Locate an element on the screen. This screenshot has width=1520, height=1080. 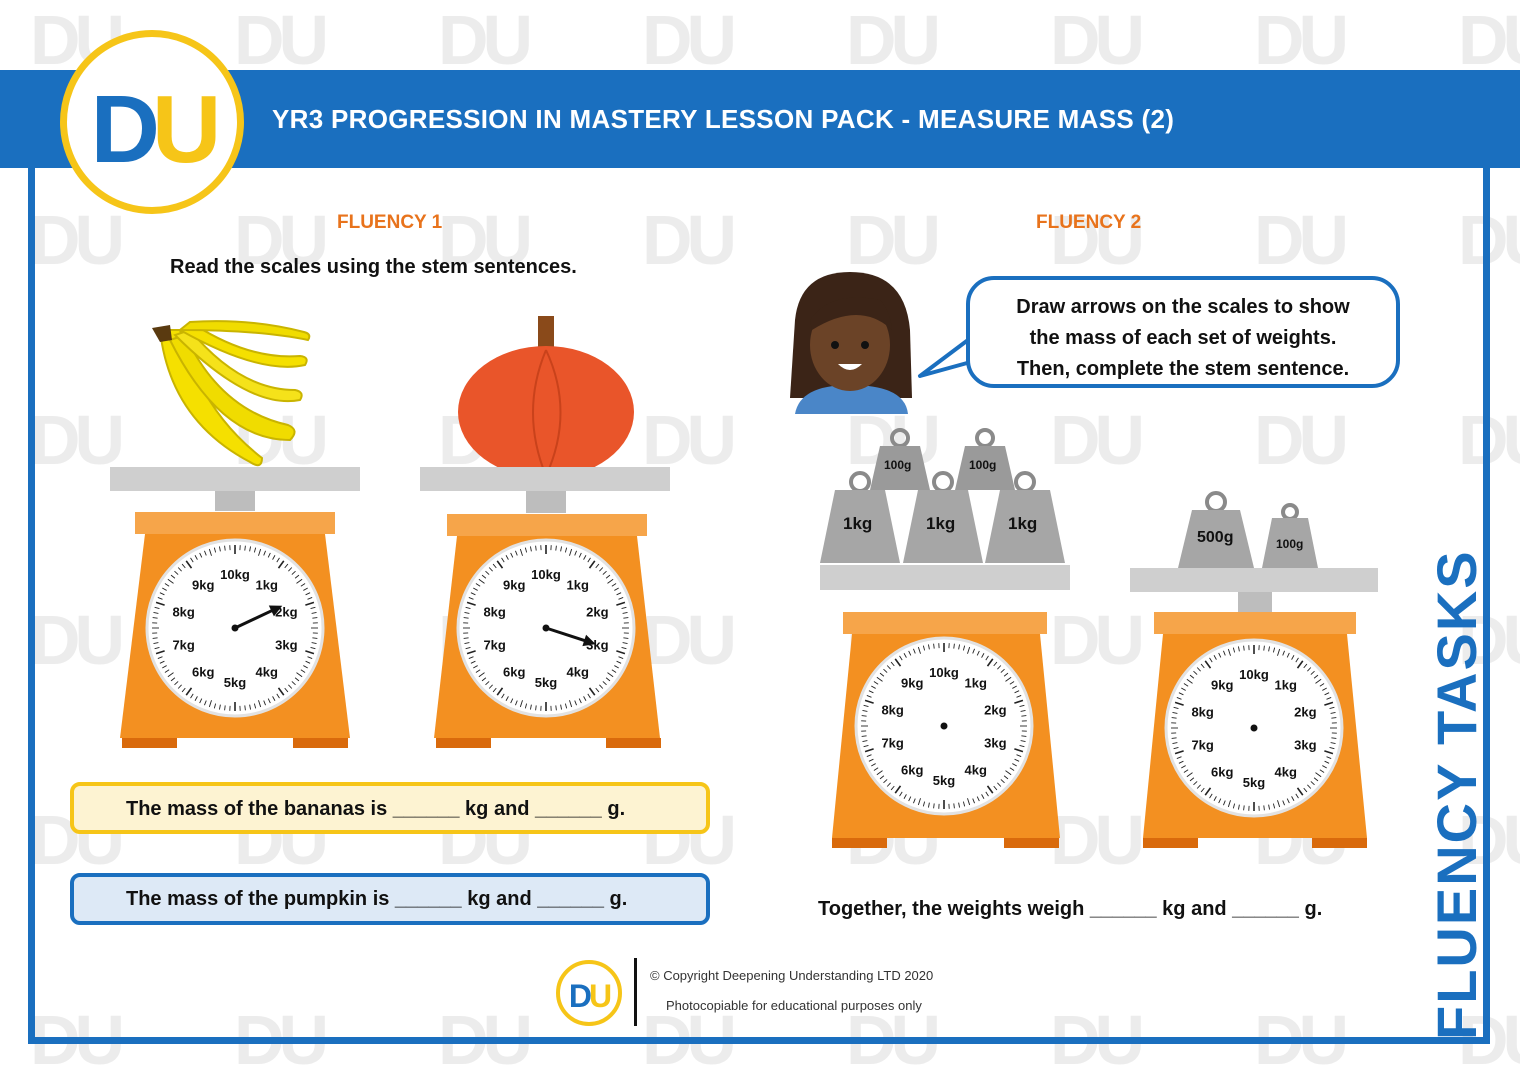
weights-set-a is located at coordinates (942, 496).